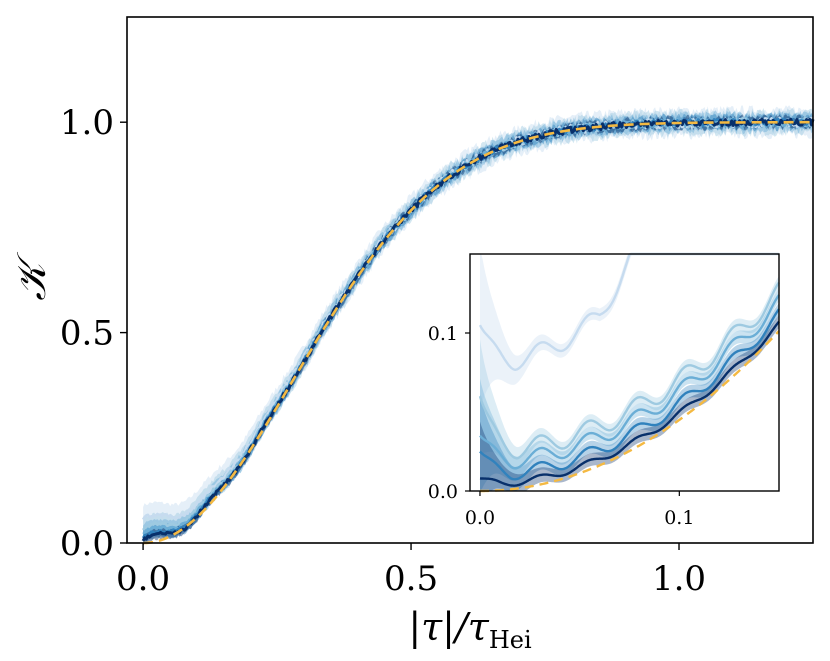  I want to click on inset-axes-frame, so click(624, 372).